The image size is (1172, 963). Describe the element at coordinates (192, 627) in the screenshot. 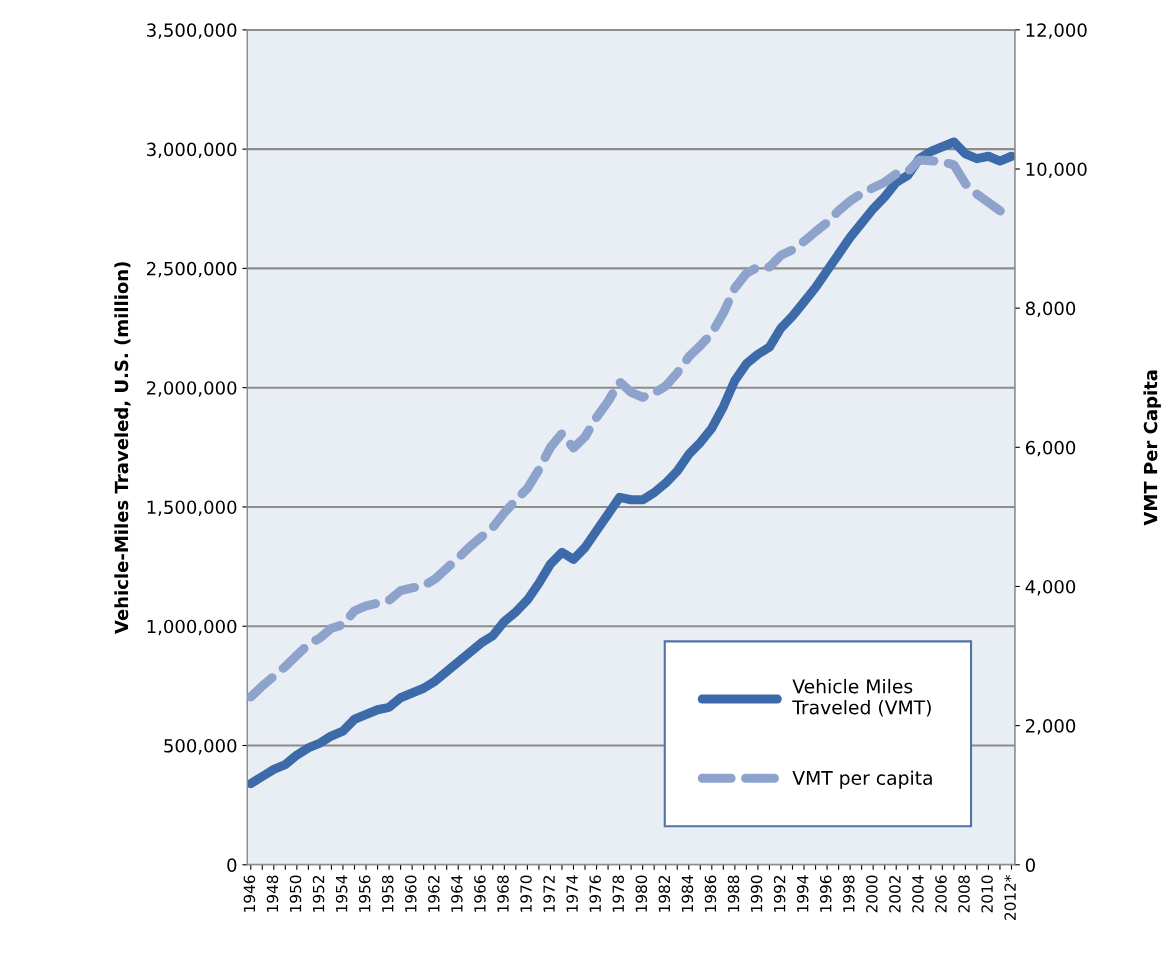

I see `y-tick-label: 1,000,000` at that location.